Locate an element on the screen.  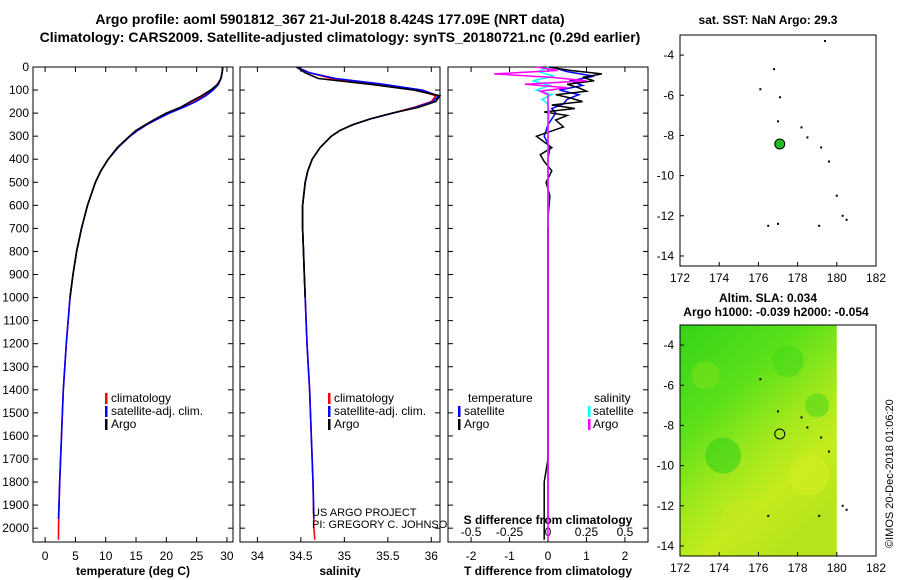
depth-tick-label: 600 is located at coordinates (19, 205).